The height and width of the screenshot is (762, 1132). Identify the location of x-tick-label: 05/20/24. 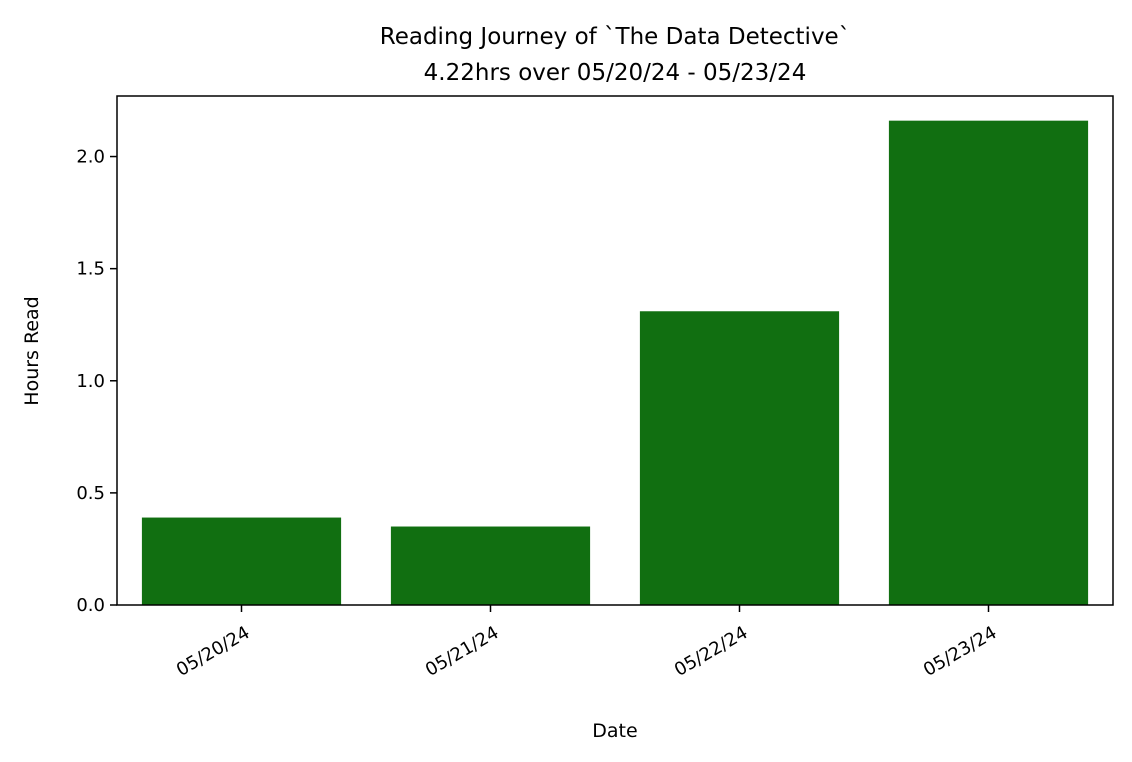
(213, 651).